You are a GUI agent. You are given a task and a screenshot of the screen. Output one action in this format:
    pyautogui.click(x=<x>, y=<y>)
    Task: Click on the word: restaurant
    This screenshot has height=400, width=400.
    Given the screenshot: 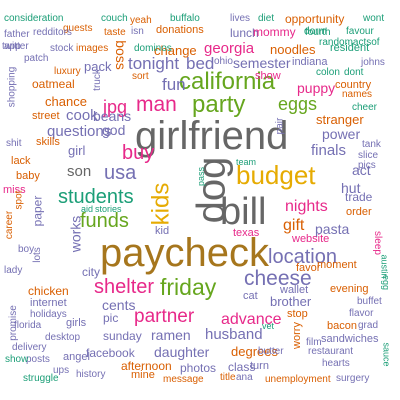 What is the action you would take?
    pyautogui.click(x=331, y=351)
    